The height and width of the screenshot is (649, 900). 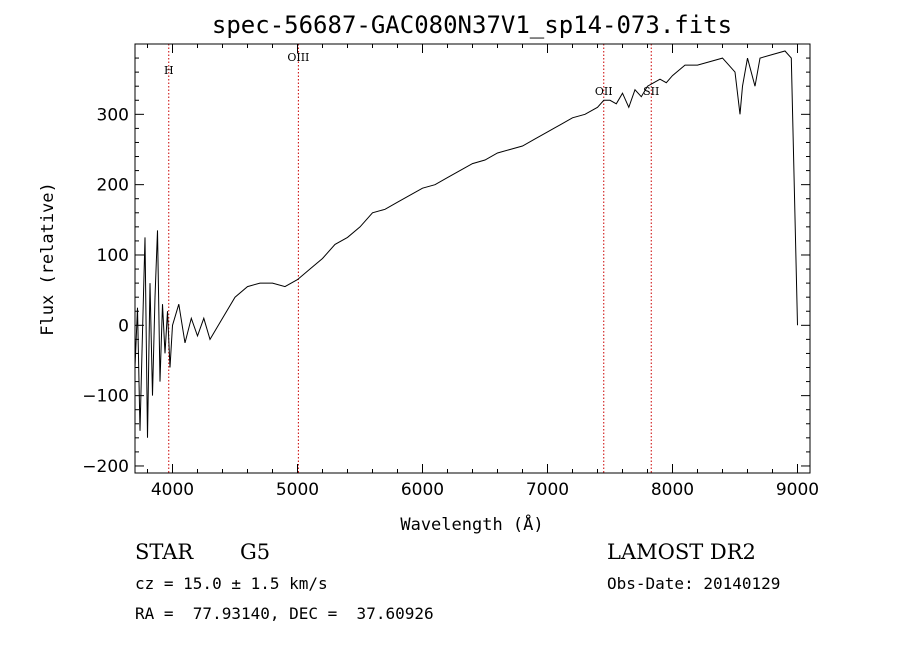 I want to click on observation-date: Obs-Date: 20140129, so click(x=694, y=583).